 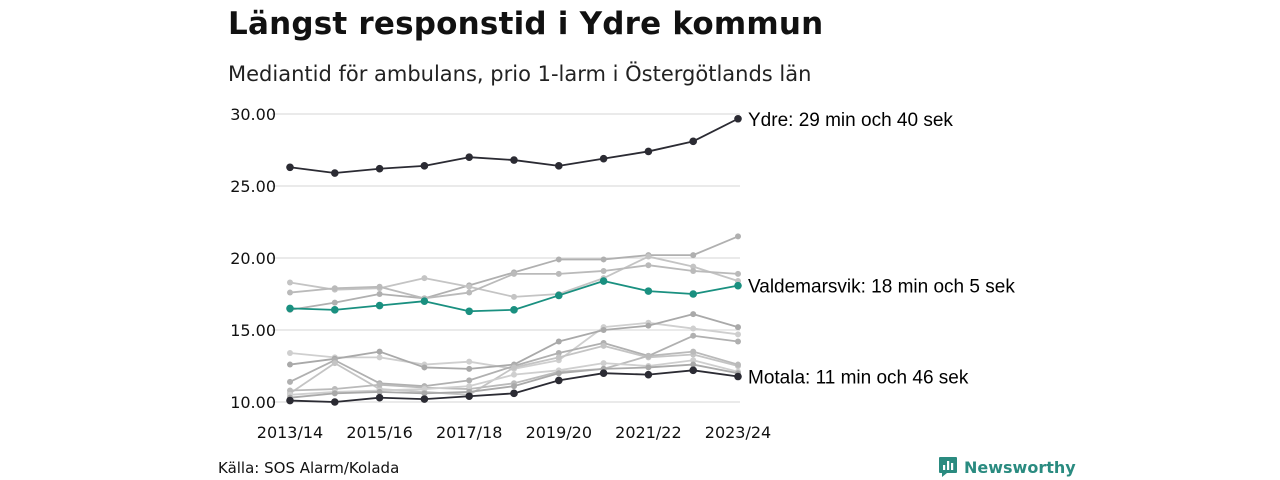 What do you see at coordinates (881, 287) in the screenshot?
I see `series-label-valdemarsvik: Valdemarsvik: 18 min och 5 sek` at bounding box center [881, 287].